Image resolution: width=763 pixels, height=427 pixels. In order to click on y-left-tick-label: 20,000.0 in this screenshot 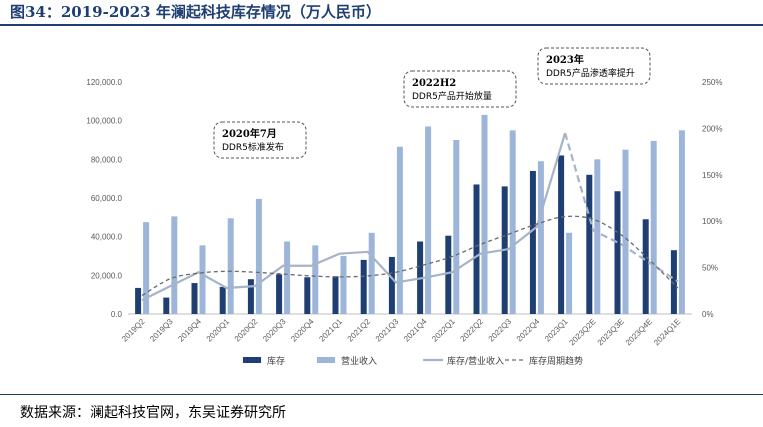, I will do `click(107, 275)`.